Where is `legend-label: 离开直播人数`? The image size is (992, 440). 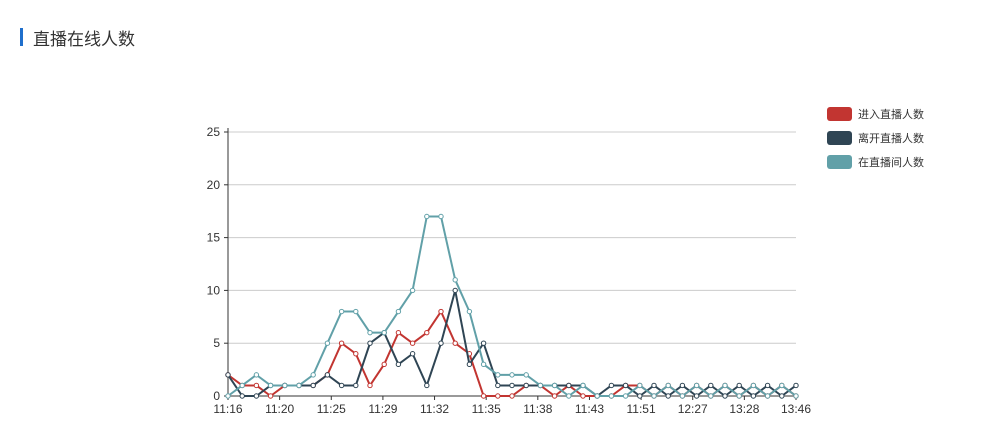 legend-label: 离开直播人数 is located at coordinates (891, 138).